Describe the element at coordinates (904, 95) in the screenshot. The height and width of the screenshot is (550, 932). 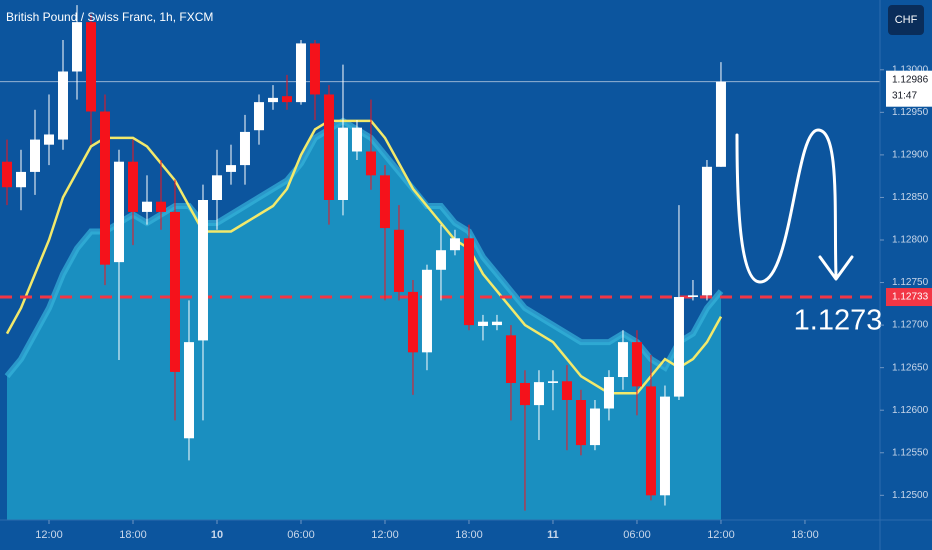
I see `countdown-label: 31:47` at that location.